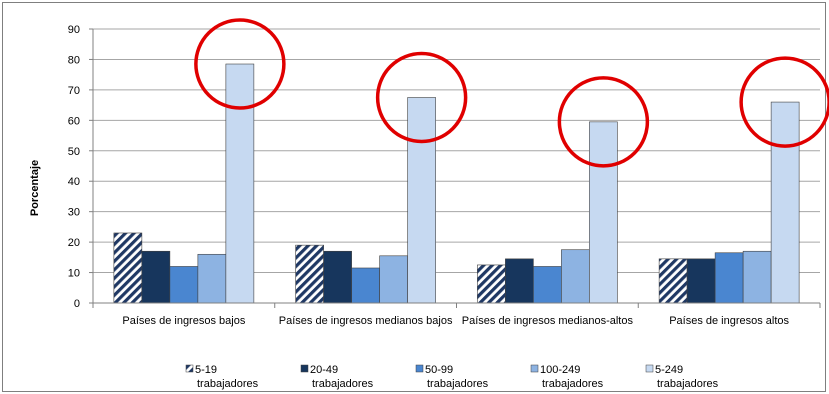 The width and height of the screenshot is (829, 394). Describe the element at coordinates (682, 377) in the screenshot. I see `legend-item: 5-249 trabajadores` at that location.